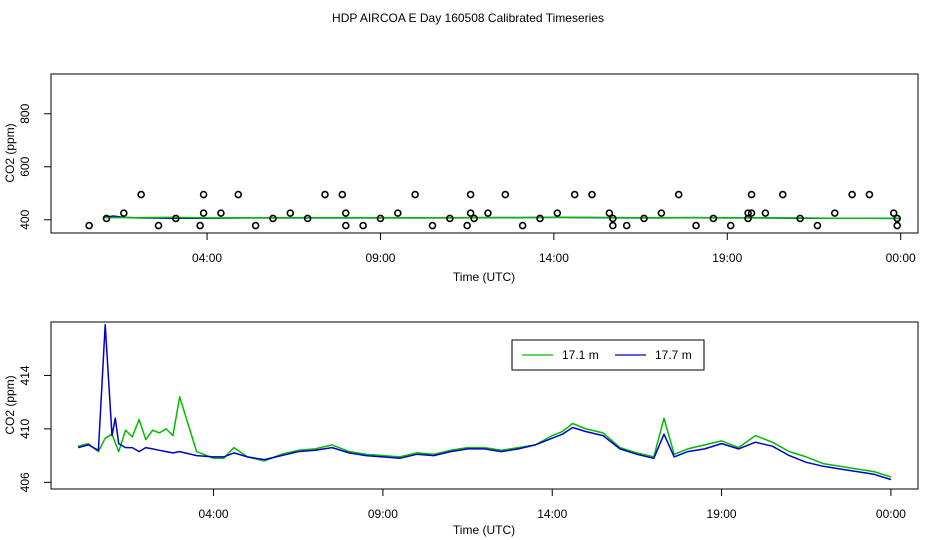 The width and height of the screenshot is (936, 540). Describe the element at coordinates (484, 437) in the screenshot. I see `series-line-17-1-m` at that location.